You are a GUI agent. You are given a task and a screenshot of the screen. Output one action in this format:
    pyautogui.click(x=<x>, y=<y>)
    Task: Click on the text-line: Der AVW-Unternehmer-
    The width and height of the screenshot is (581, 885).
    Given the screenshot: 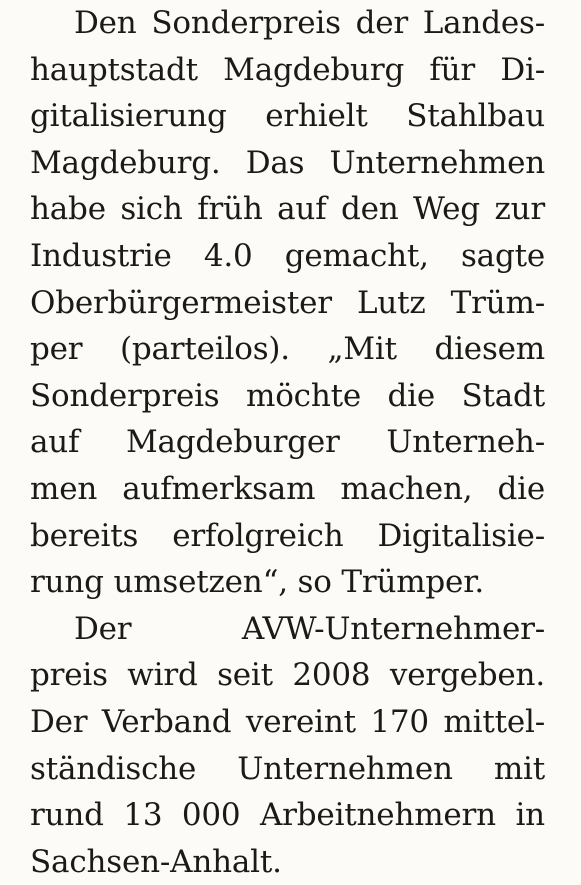 What is the action you would take?
    pyautogui.click(x=309, y=628)
    